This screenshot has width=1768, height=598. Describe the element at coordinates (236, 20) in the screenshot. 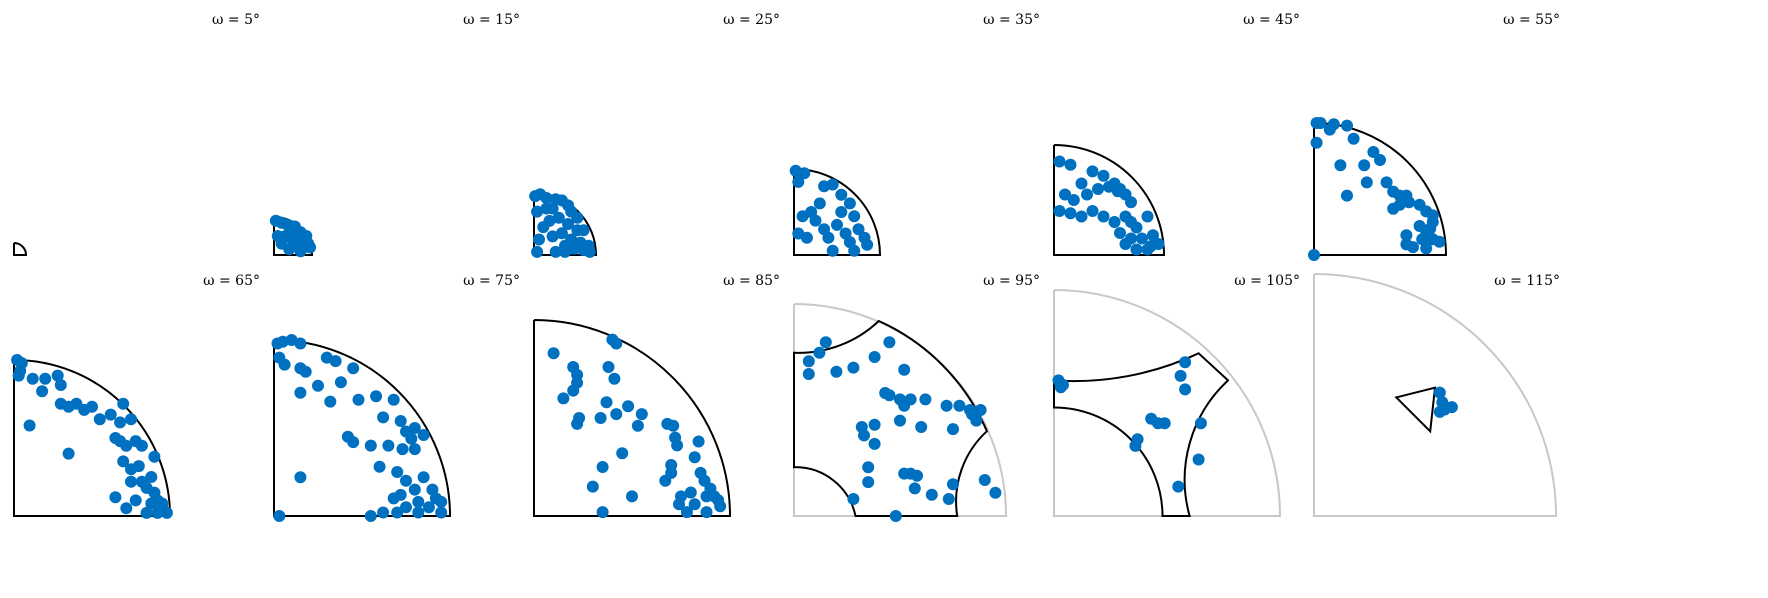

I see `panel-title: ω = 5°` at that location.